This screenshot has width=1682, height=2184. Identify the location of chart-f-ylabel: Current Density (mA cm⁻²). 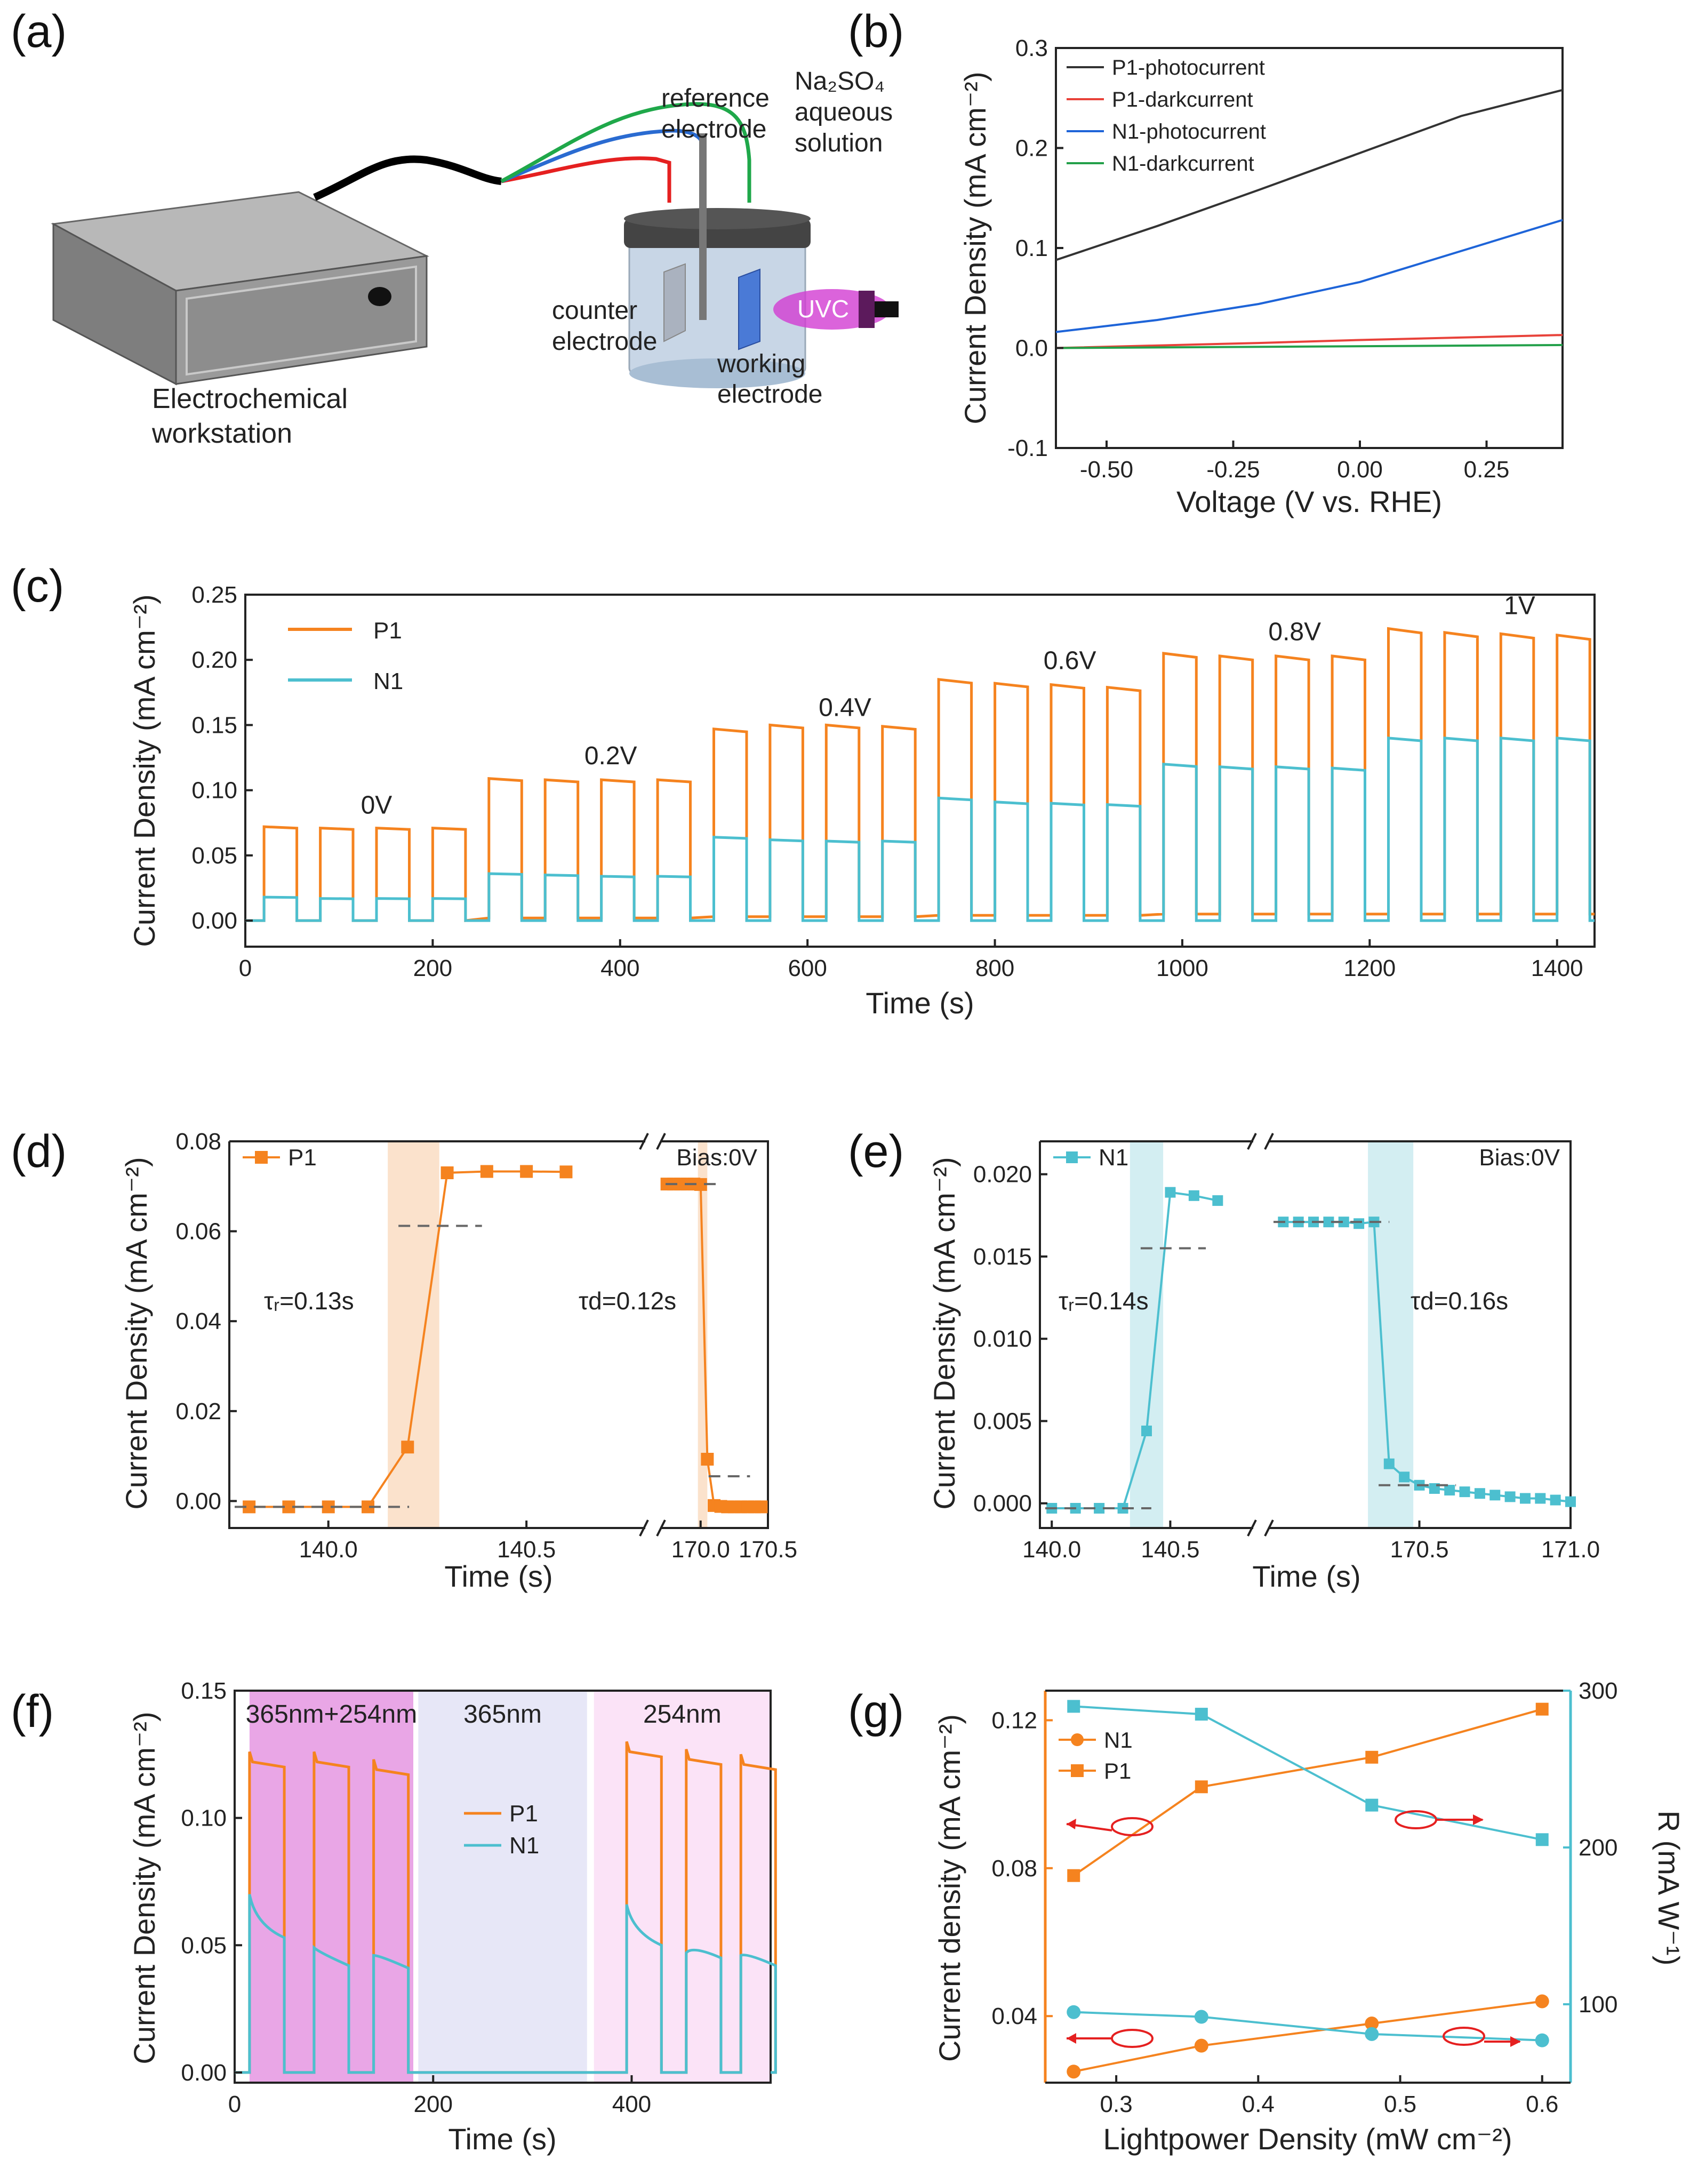
(144, 1887).